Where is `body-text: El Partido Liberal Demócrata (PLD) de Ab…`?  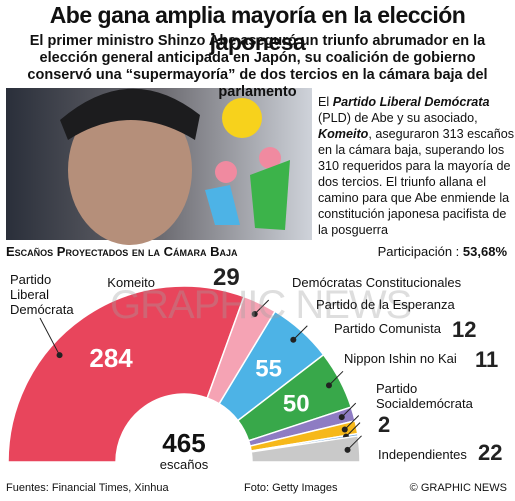
body-text: El Partido Liberal Demócrata (PLD) de Ab… is located at coordinates (416, 166).